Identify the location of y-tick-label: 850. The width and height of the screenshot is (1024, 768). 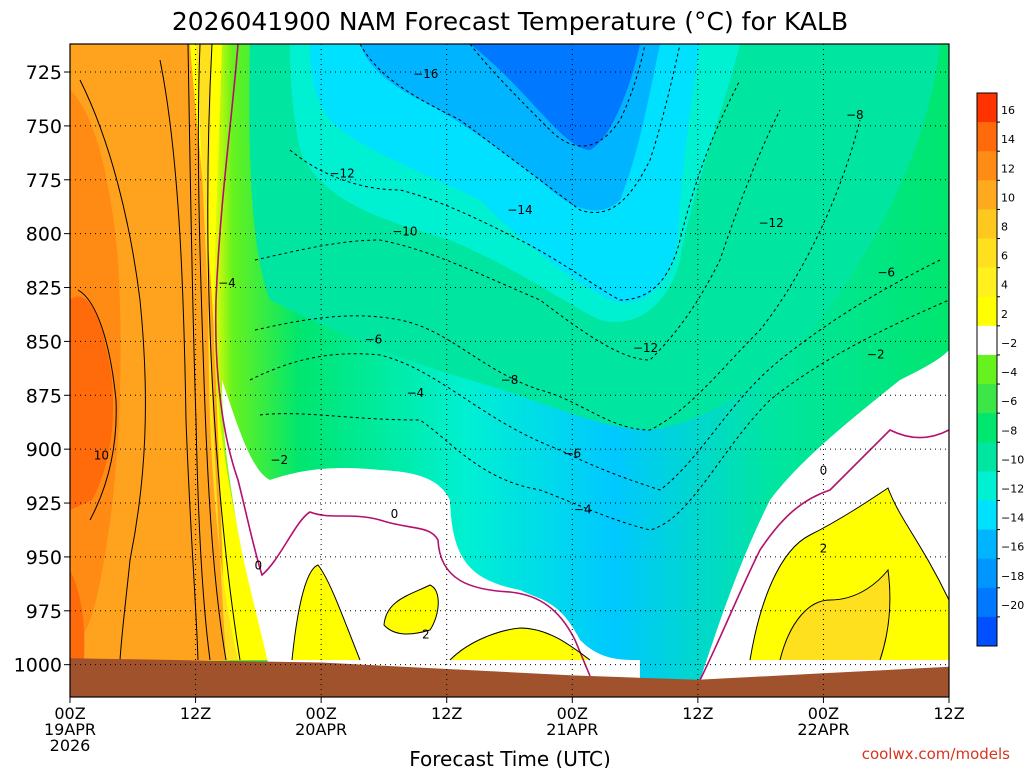
(44, 342).